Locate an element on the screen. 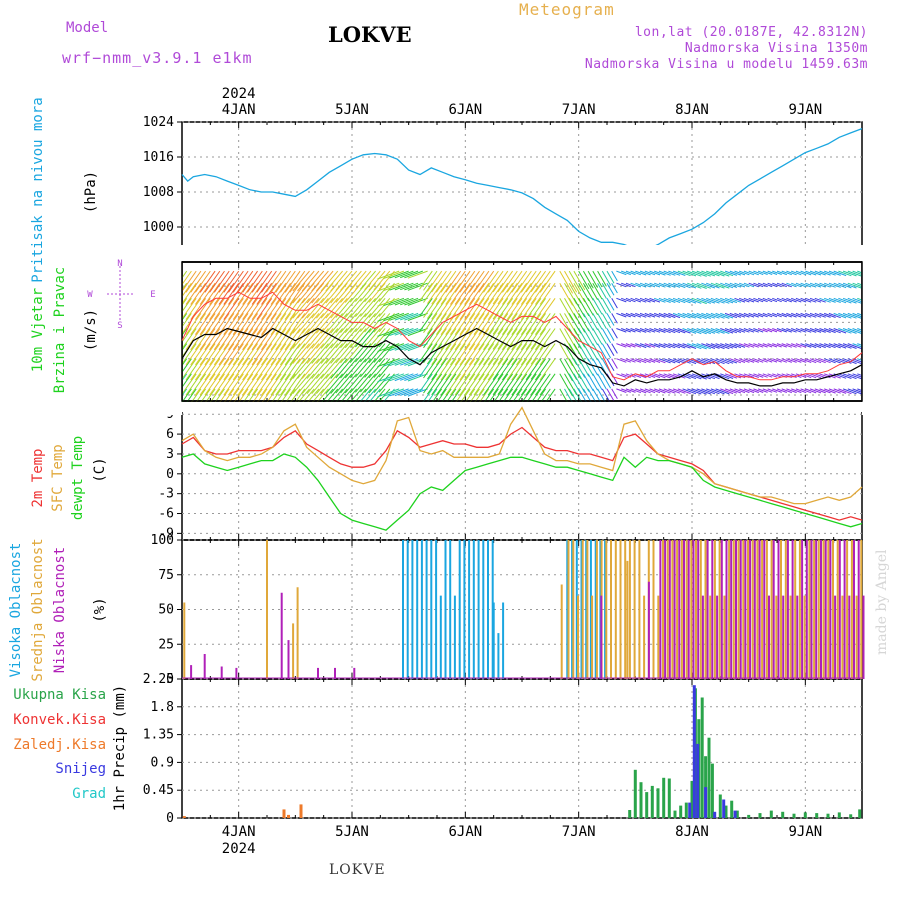 The image size is (900, 900). precip-legend-0: Ukupna Kisa is located at coordinates (59, 695).